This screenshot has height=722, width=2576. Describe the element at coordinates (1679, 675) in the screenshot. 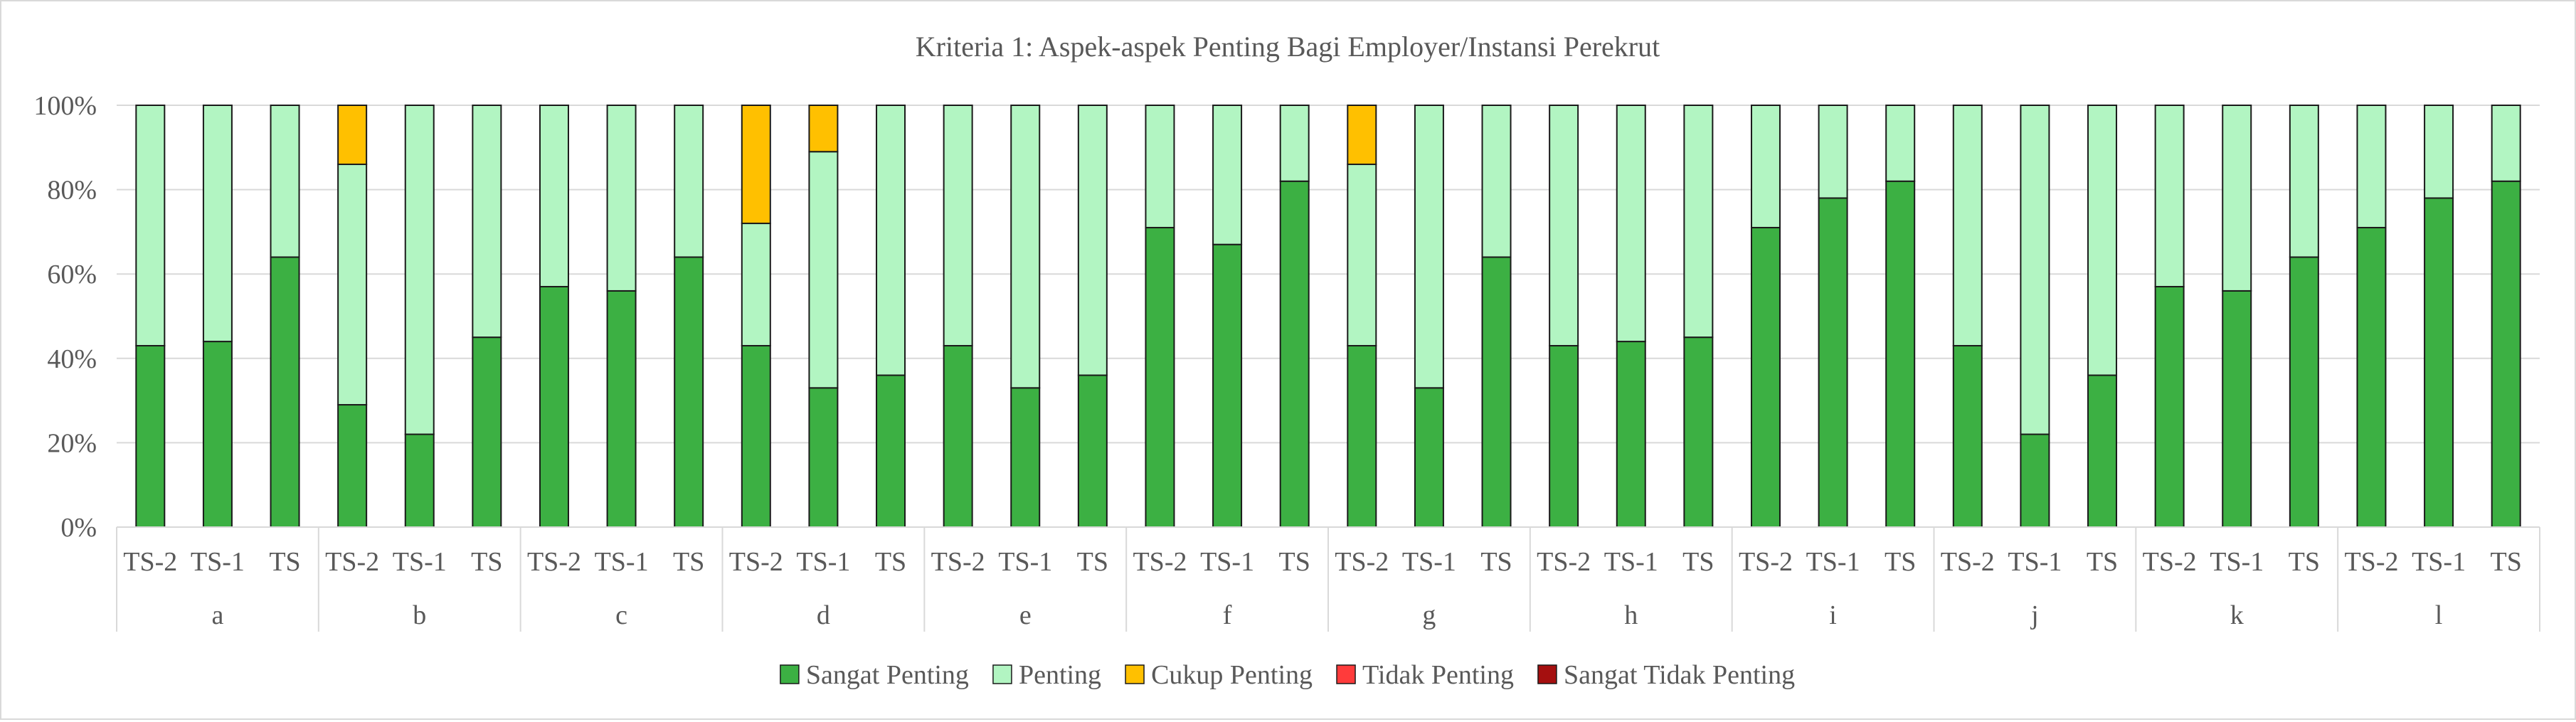

I see `legend-label: Sangat Tidak Penting` at that location.